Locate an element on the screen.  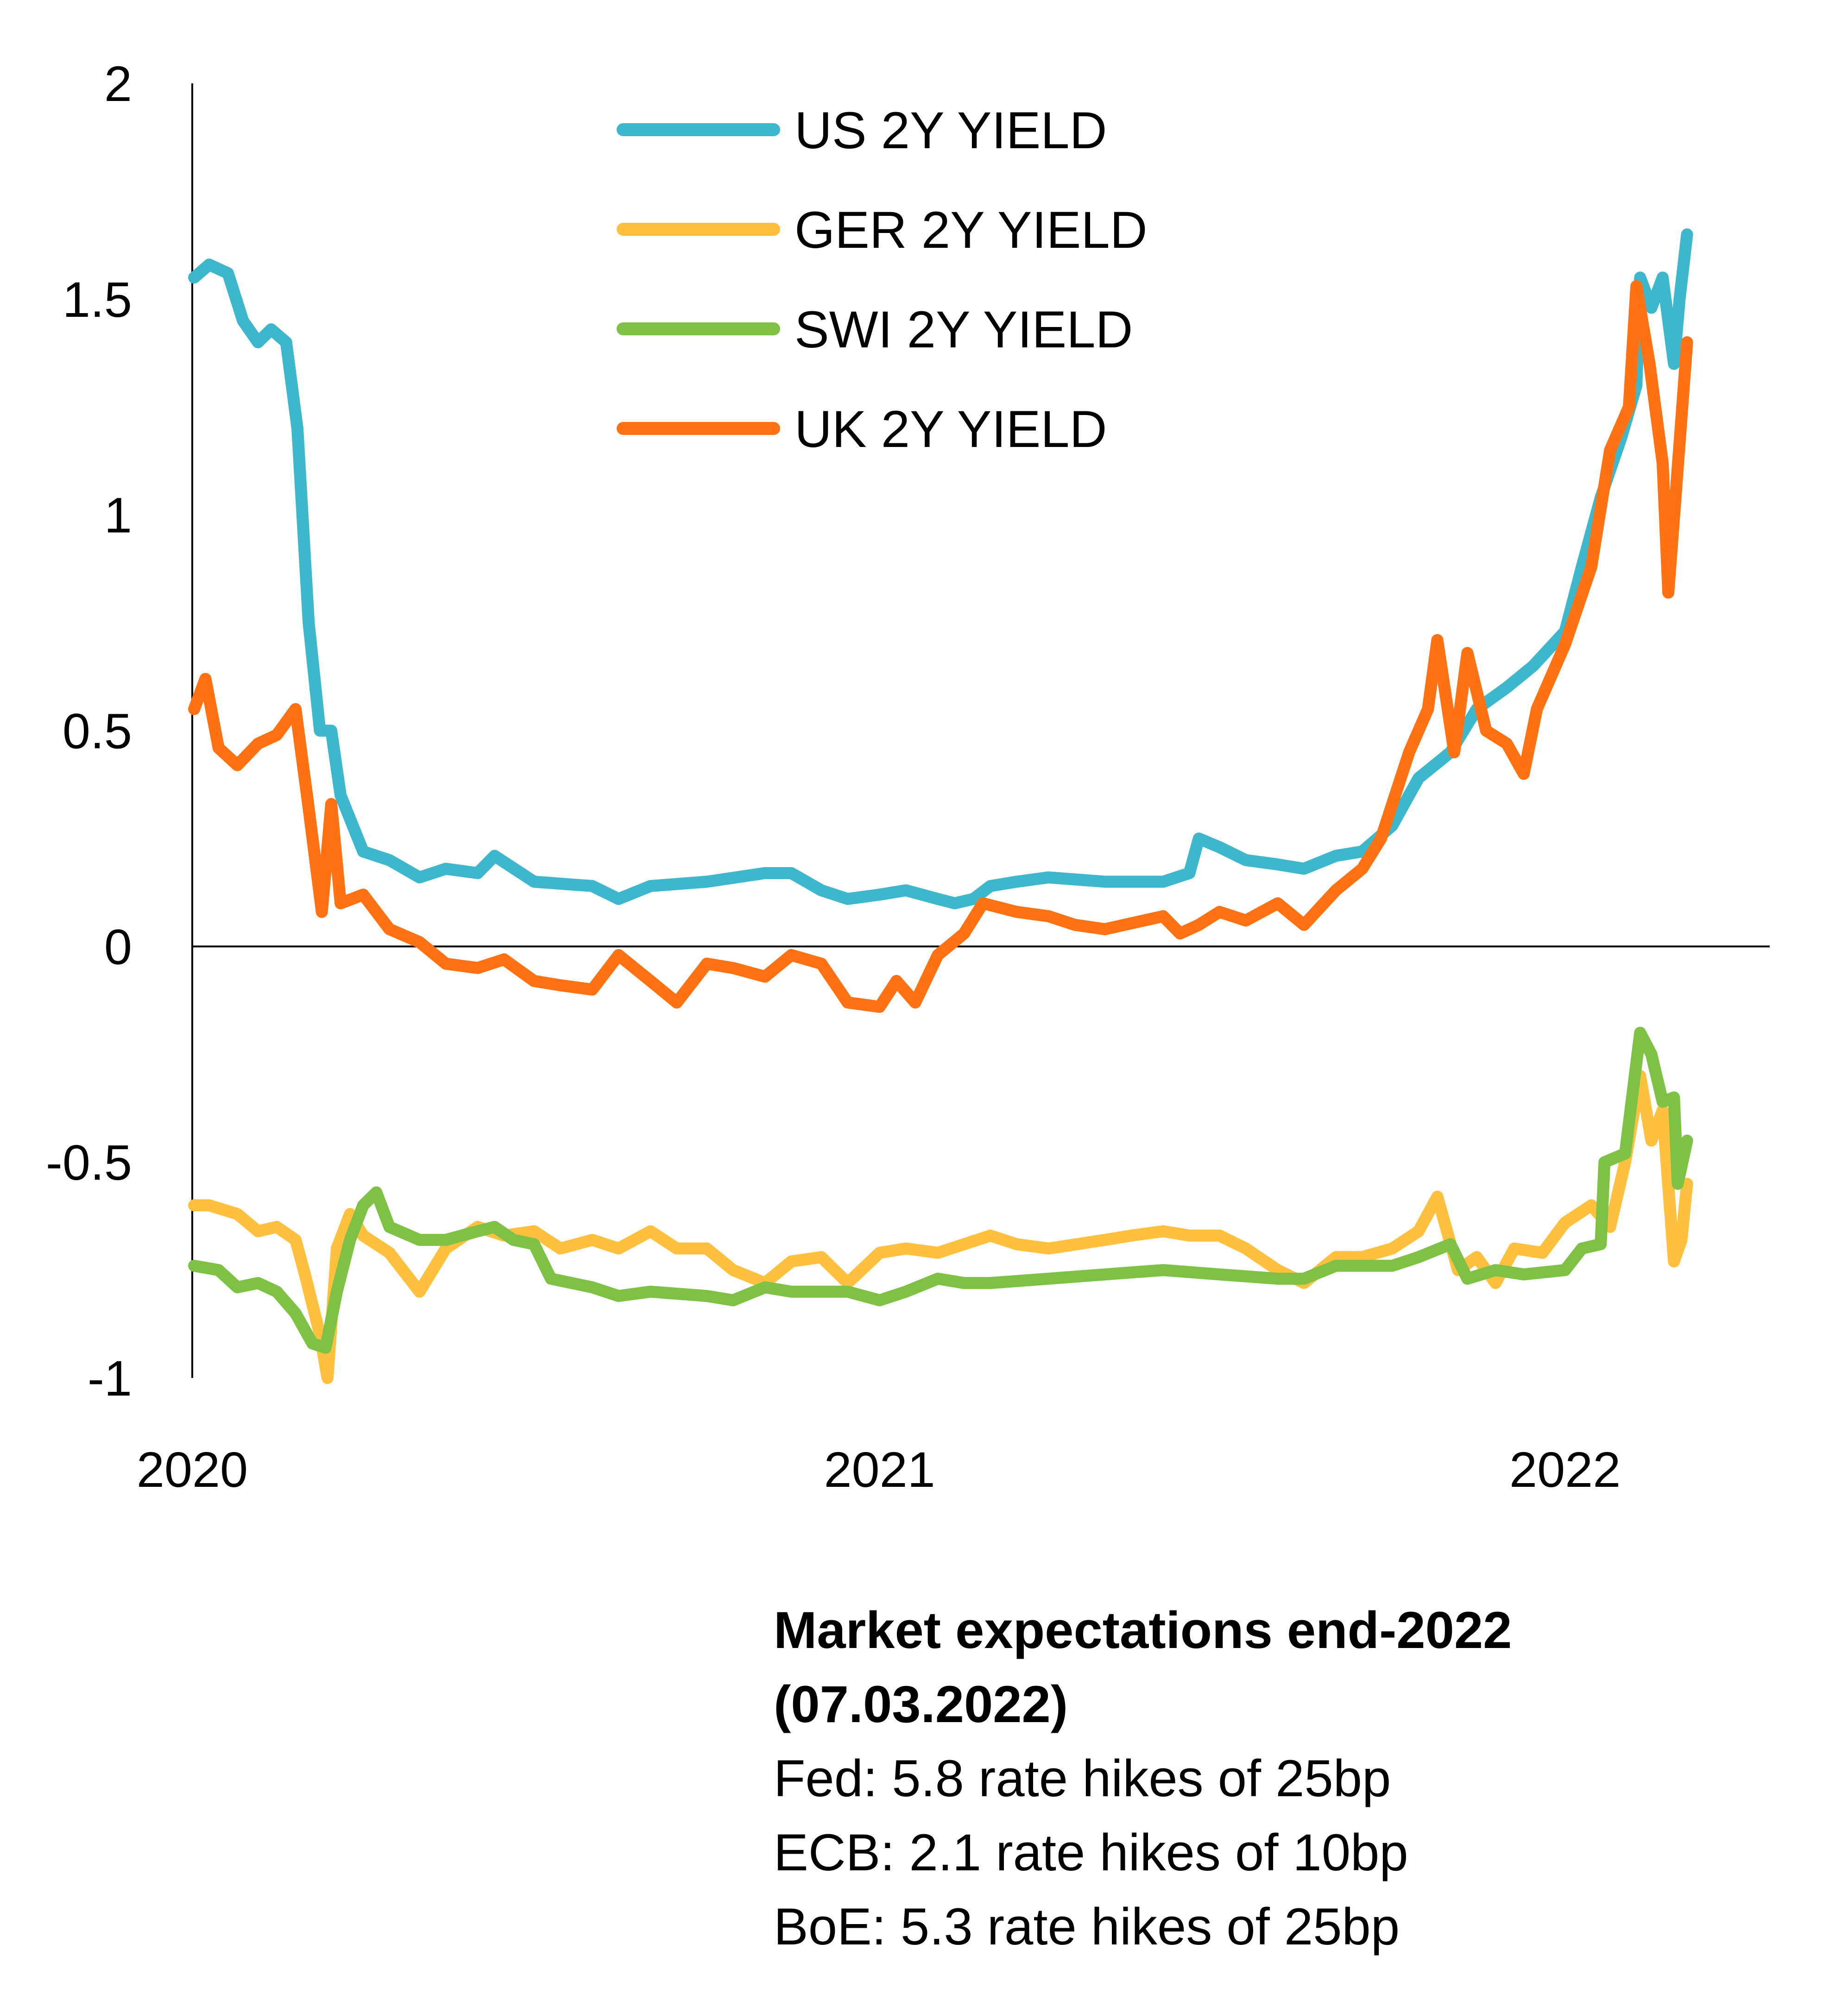
legend-label-us: US 2Y YIELD is located at coordinates (951, 130).